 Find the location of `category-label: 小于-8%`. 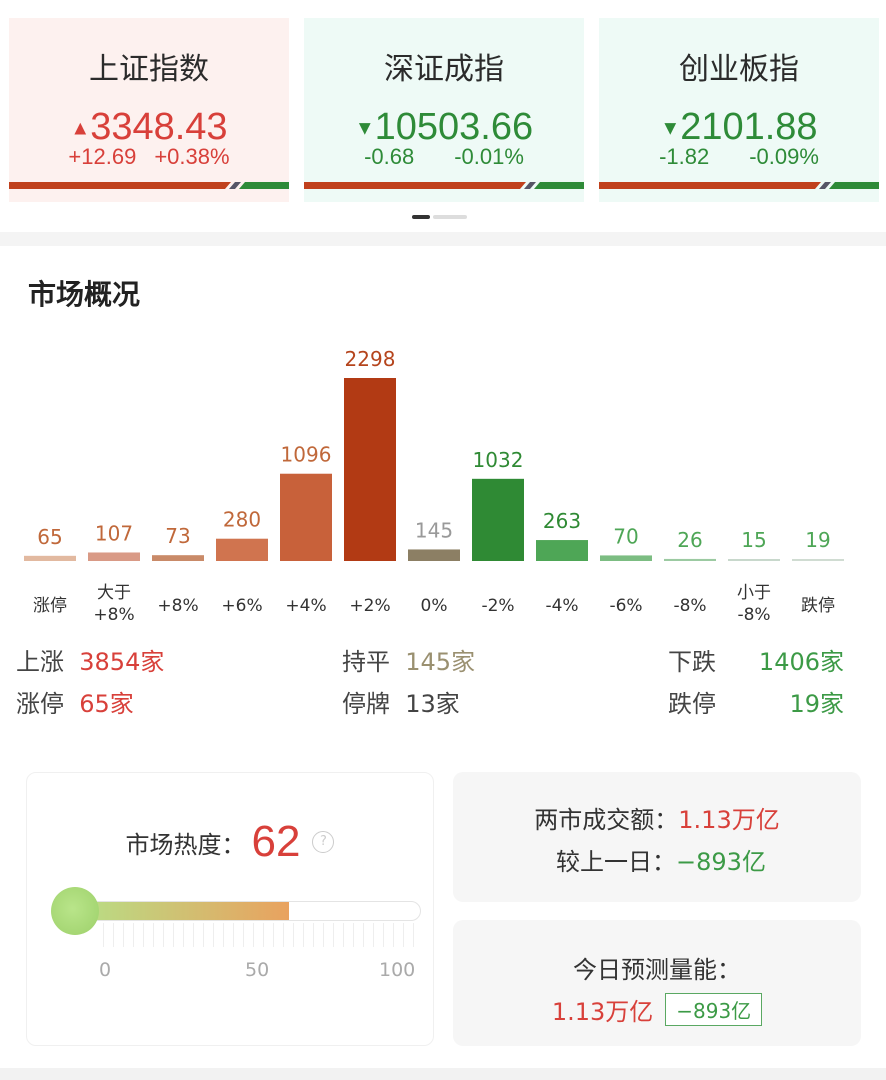

category-label: 小于-8% is located at coordinates (754, 604).